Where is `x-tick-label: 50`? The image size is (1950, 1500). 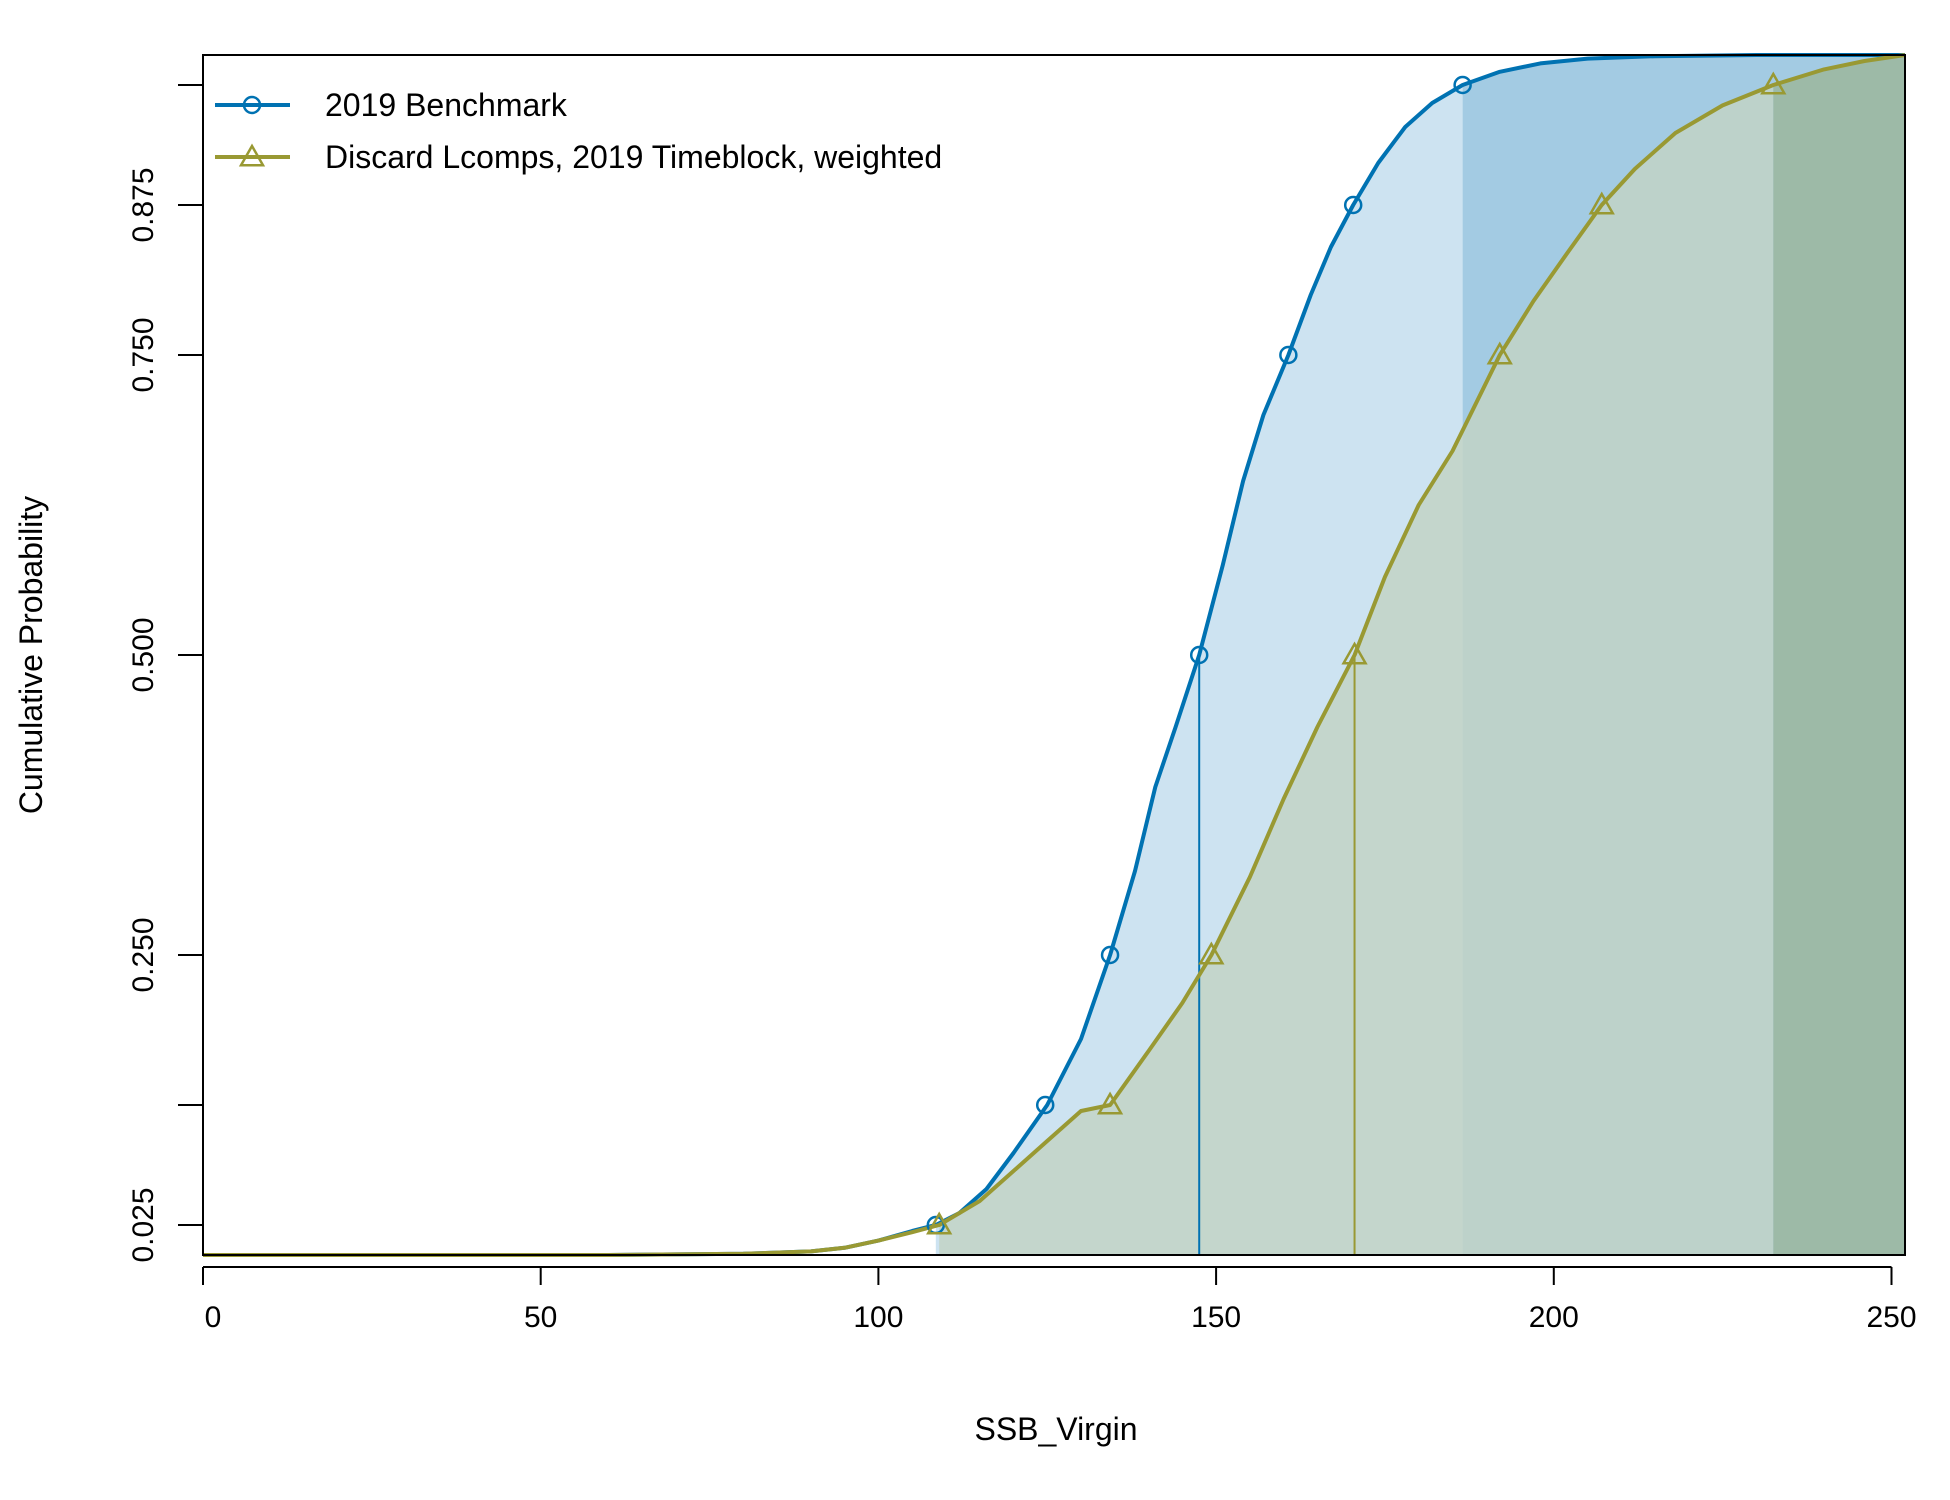
x-tick-label: 50 is located at coordinates (540, 1317).